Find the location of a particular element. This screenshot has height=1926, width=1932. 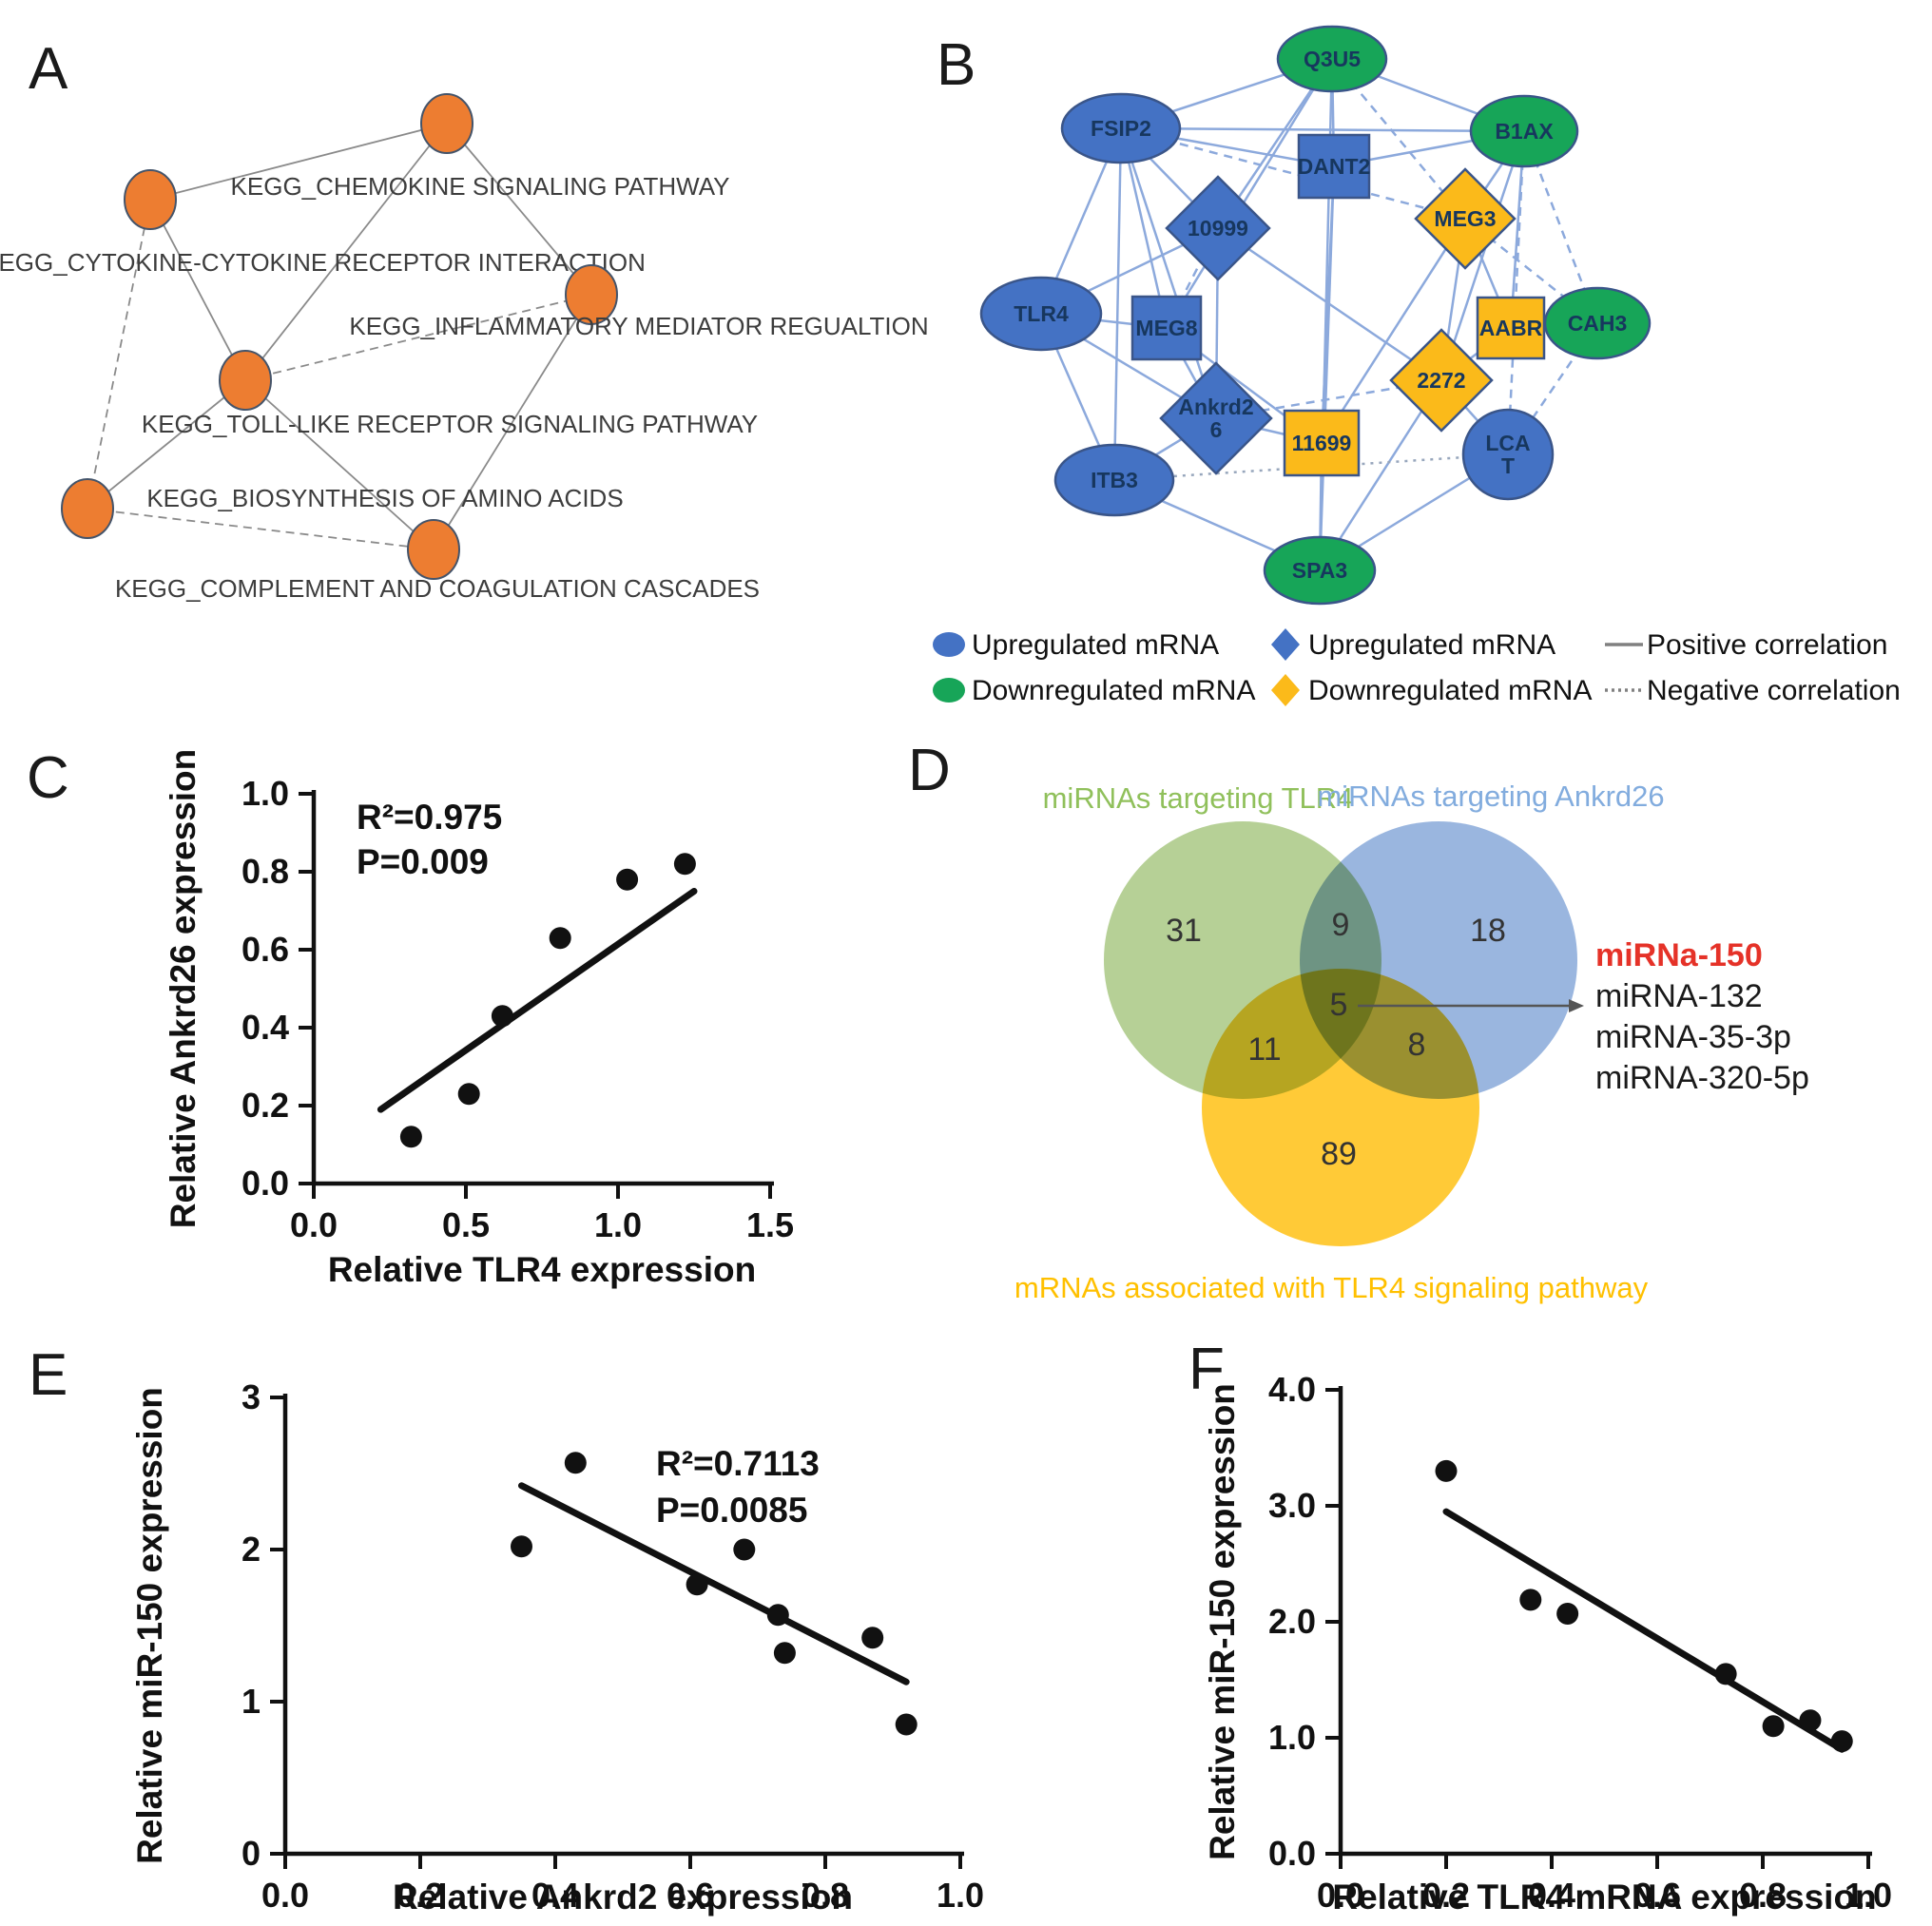

svg-text: ITB3 is located at coordinates (1114, 480).